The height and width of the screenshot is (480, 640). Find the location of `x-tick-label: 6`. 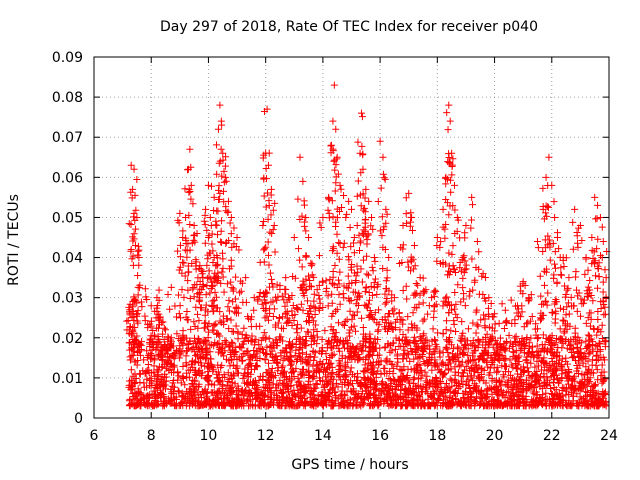

x-tick-label: 6 is located at coordinates (94, 436).